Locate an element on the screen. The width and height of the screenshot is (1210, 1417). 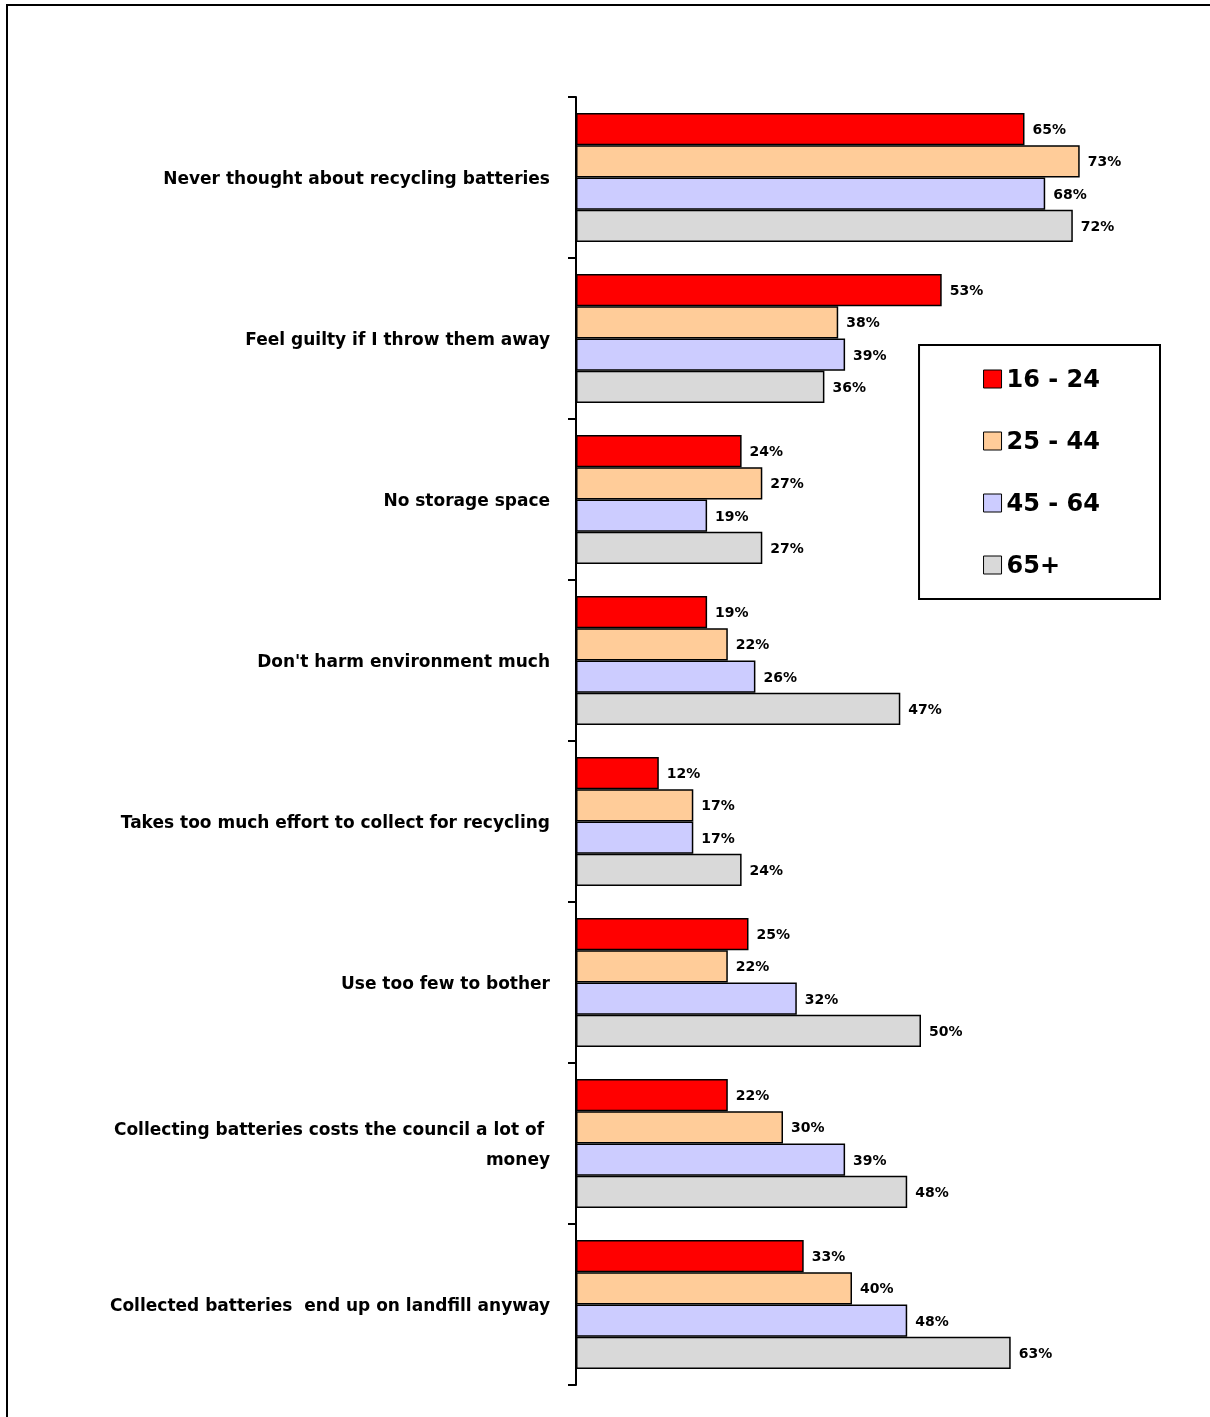
data-label: 72% is located at coordinates (1097, 225).